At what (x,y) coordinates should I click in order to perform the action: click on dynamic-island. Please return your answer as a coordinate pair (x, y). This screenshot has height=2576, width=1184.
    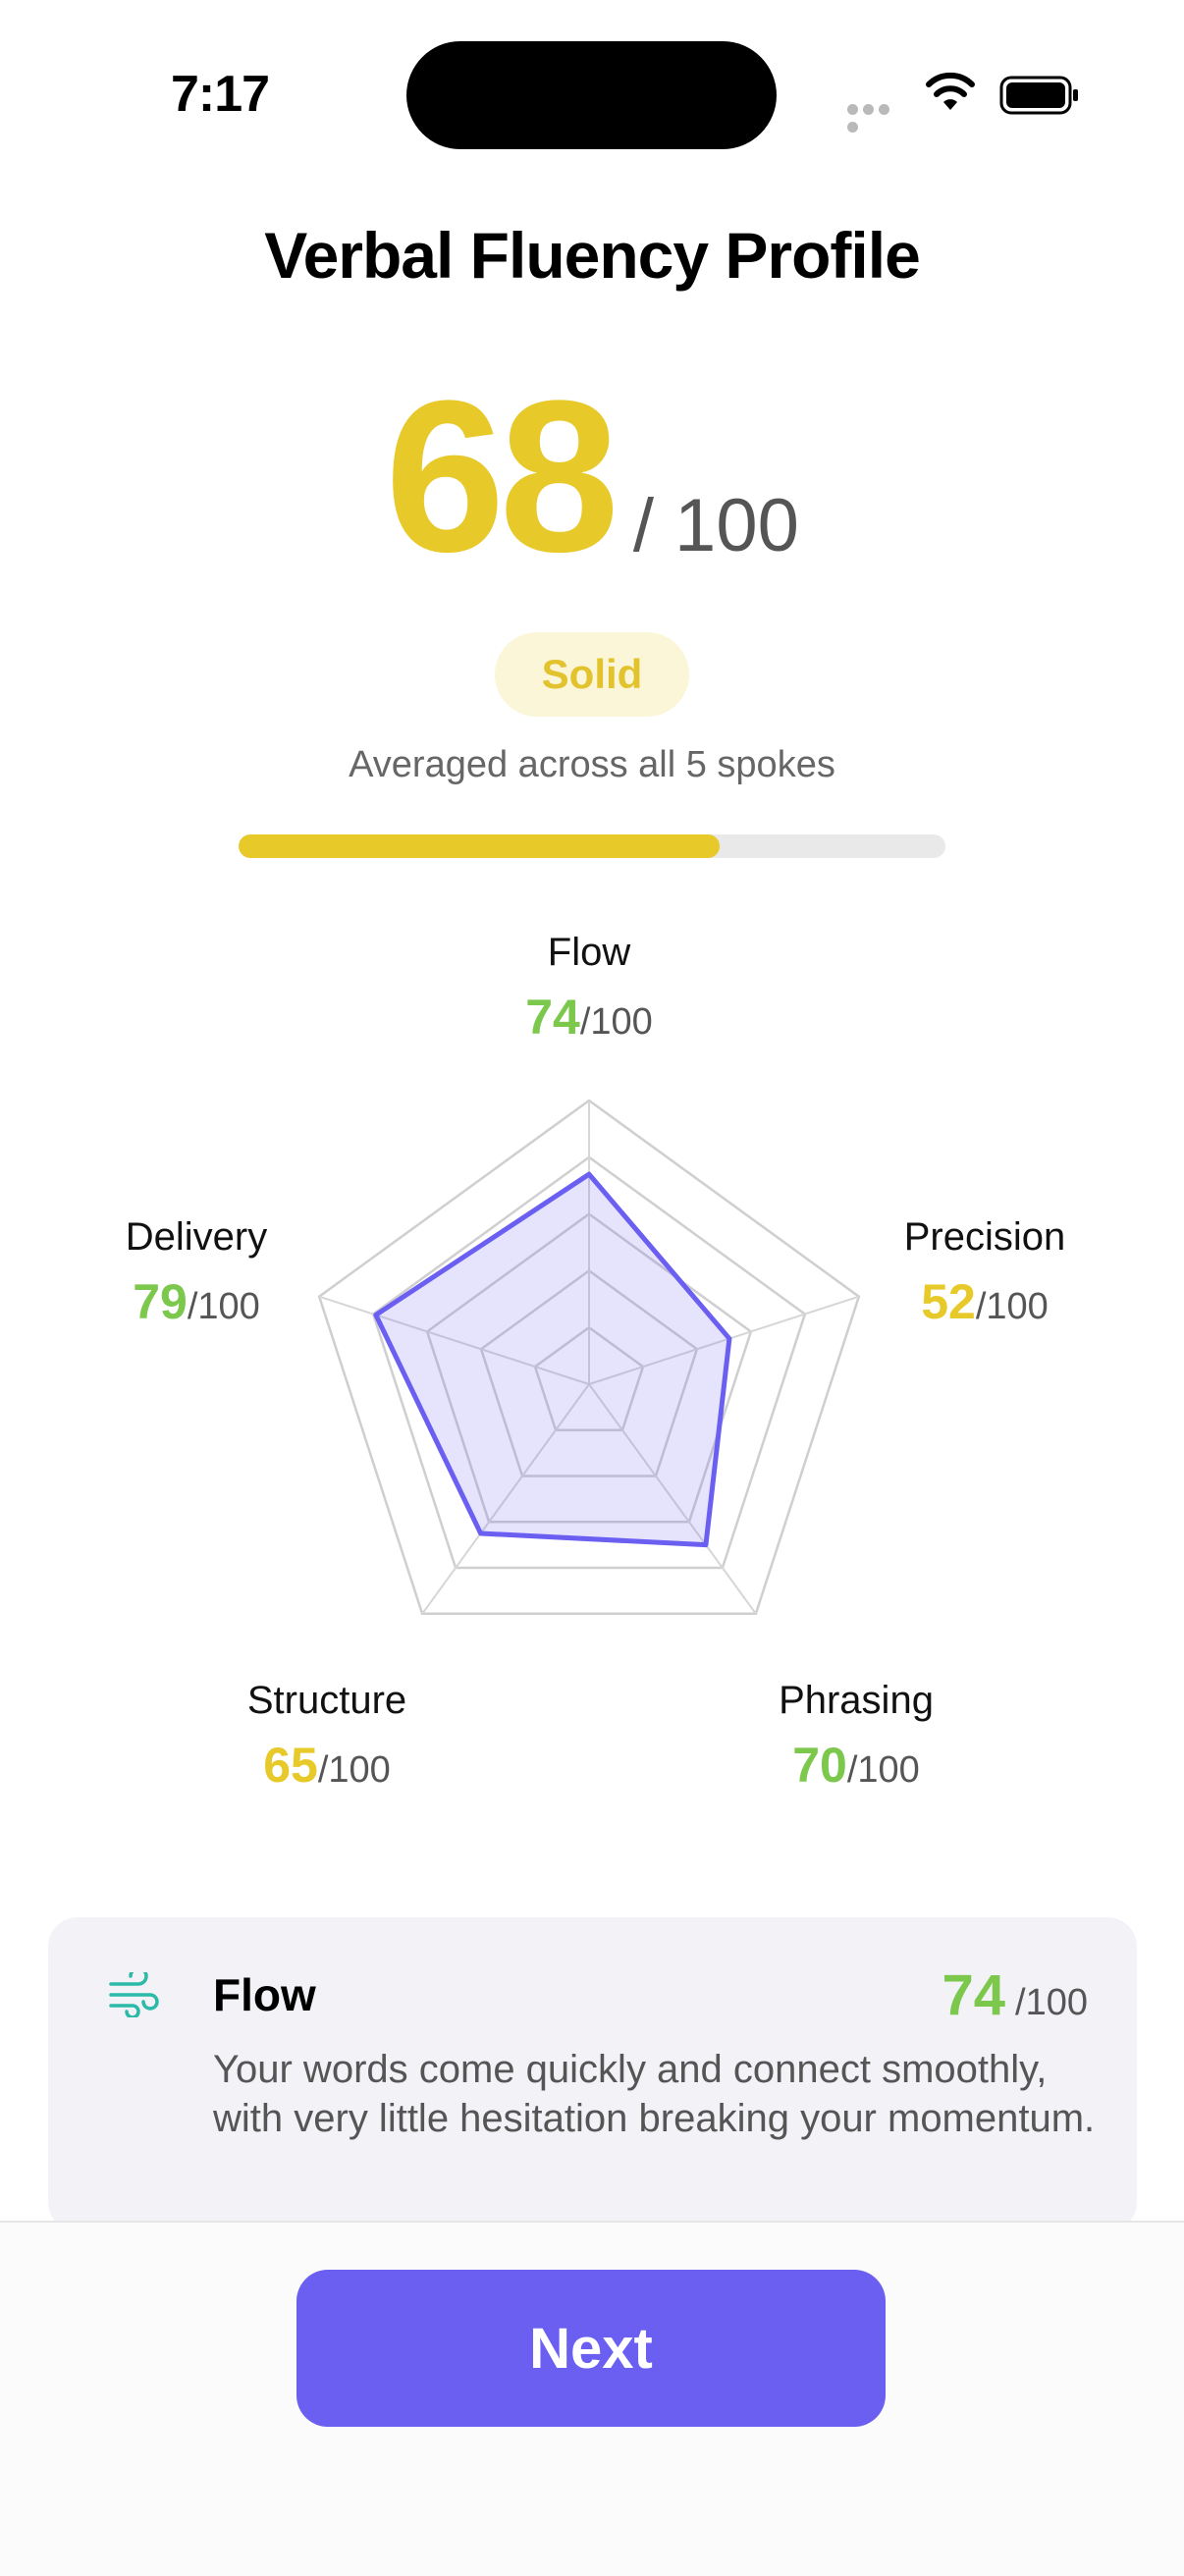
    Looking at the image, I should click on (591, 95).